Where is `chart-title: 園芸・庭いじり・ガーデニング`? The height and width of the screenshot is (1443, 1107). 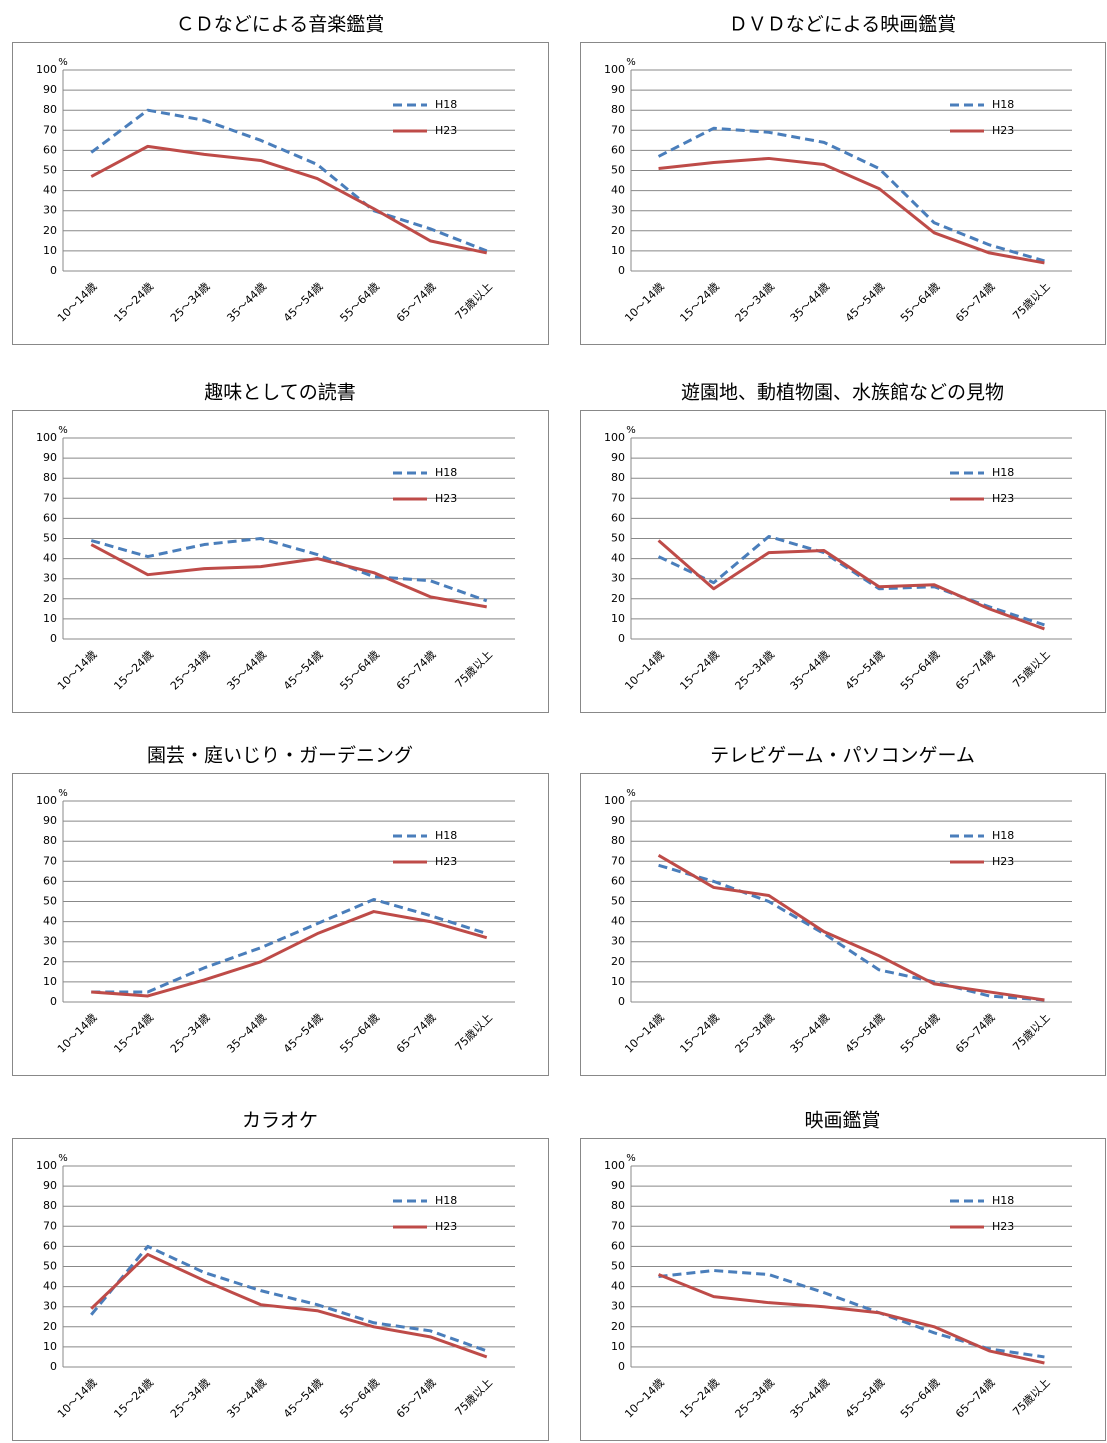 chart-title: 園芸・庭いじり・ガーデニング is located at coordinates (280, 756).